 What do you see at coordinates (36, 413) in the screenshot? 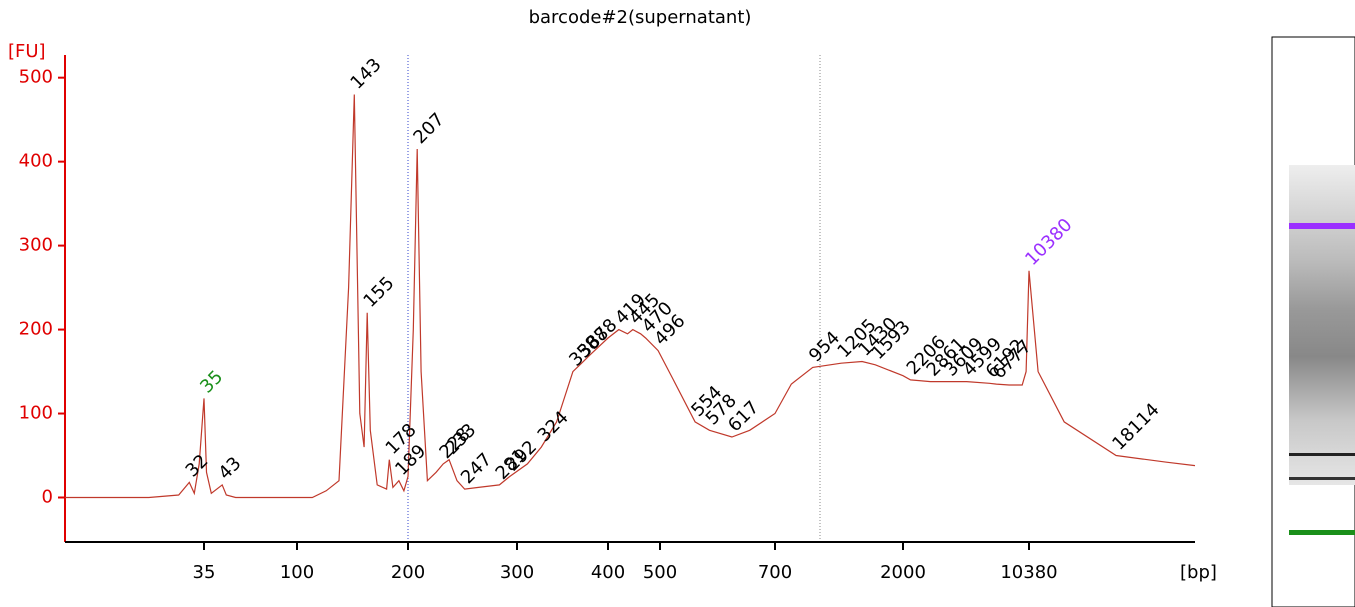
I see `y-tick-label: 100` at bounding box center [36, 413].